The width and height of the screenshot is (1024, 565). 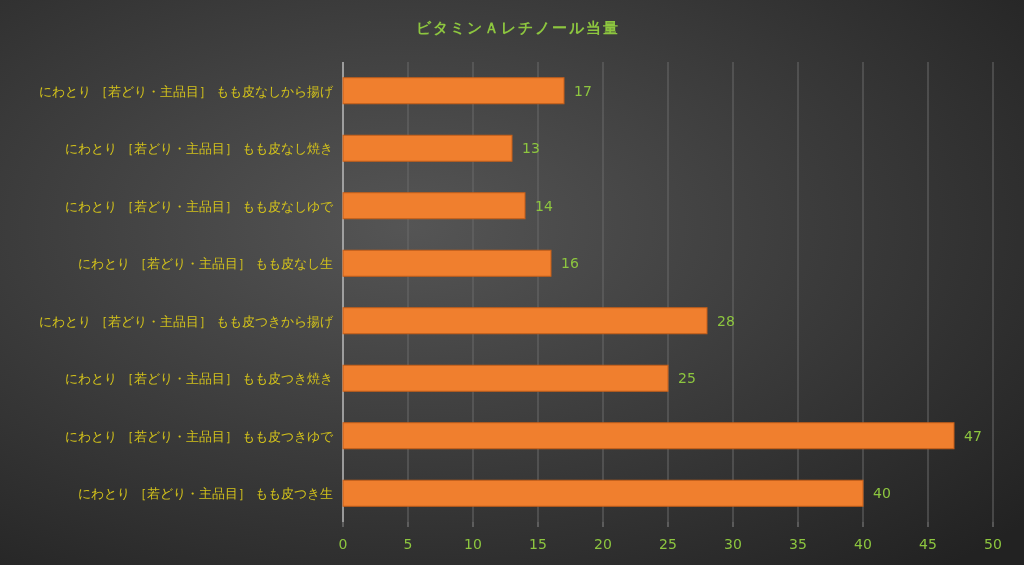 What do you see at coordinates (687, 378) in the screenshot?
I see `data-label: 25` at bounding box center [687, 378].